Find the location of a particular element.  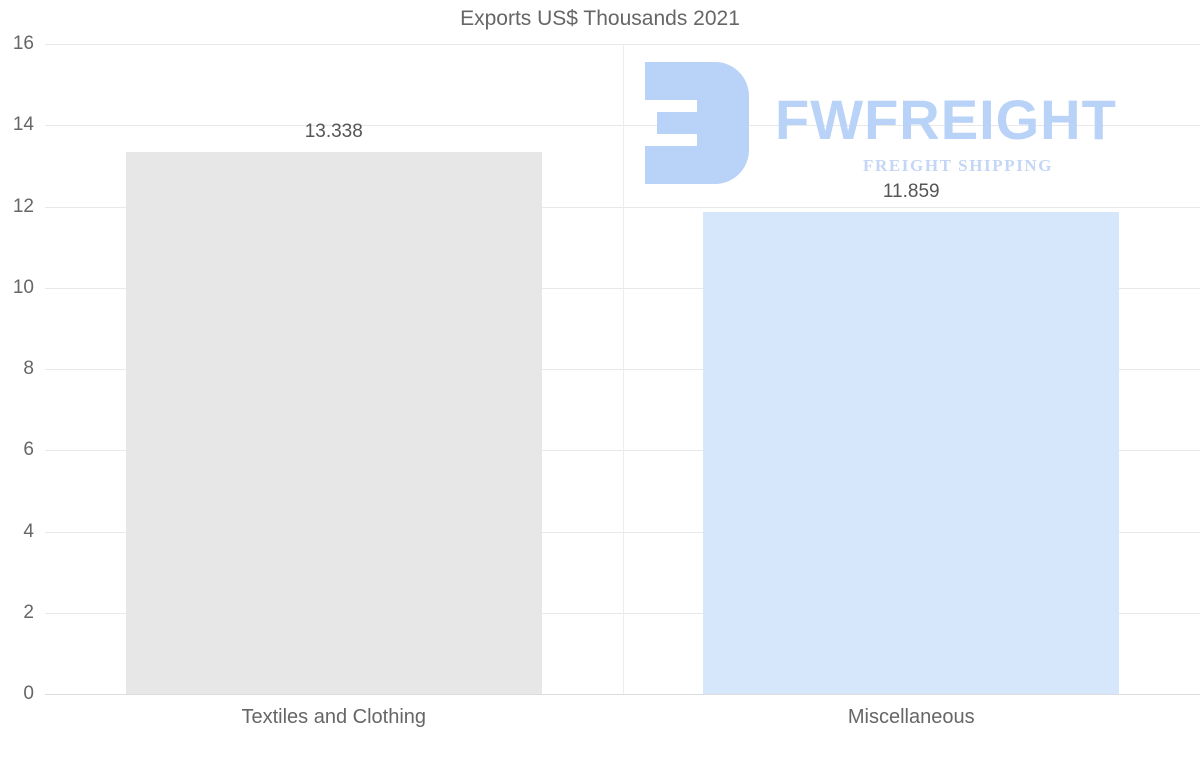

y-axis-tick-label: 12 is located at coordinates (23, 206).